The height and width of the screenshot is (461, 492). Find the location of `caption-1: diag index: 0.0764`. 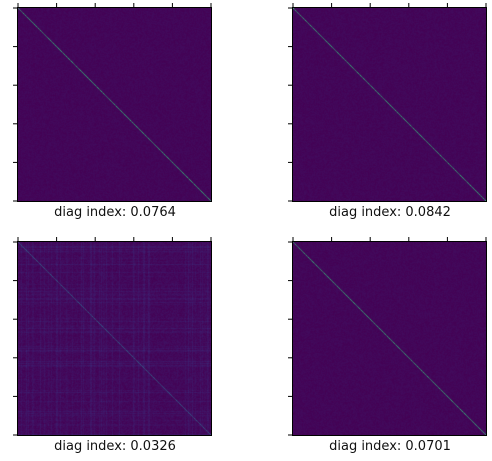

caption-1: diag index: 0.0764 is located at coordinates (115, 212).